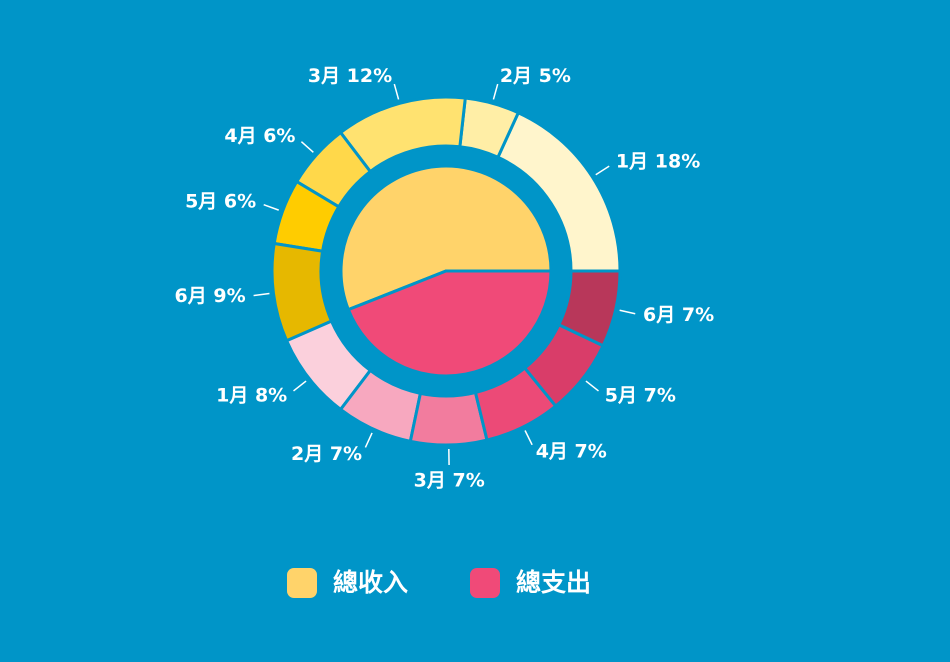 This screenshot has width=950, height=662. Describe the element at coordinates (350, 76) in the screenshot. I see `data-label: 3月 12%` at that location.